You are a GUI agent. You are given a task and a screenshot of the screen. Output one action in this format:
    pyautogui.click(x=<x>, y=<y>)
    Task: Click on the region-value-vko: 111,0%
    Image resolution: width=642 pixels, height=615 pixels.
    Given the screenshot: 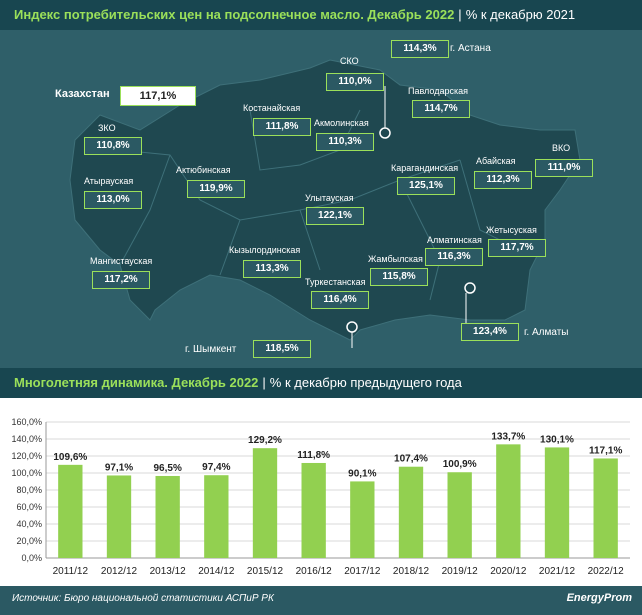 What is the action you would take?
    pyautogui.click(x=564, y=168)
    